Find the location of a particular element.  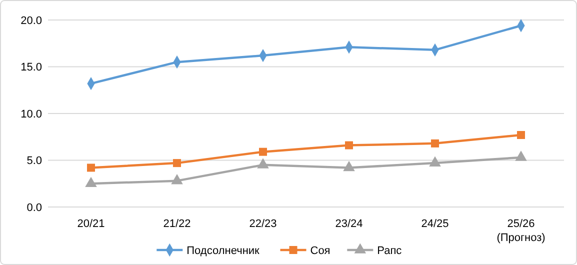

y-tick-label: 10.0 is located at coordinates (31, 114).